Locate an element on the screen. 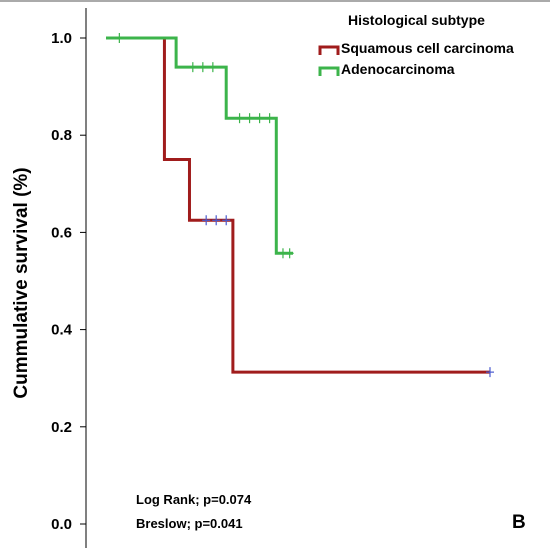 The height and width of the screenshot is (548, 550). panel-label: B is located at coordinates (519, 522).